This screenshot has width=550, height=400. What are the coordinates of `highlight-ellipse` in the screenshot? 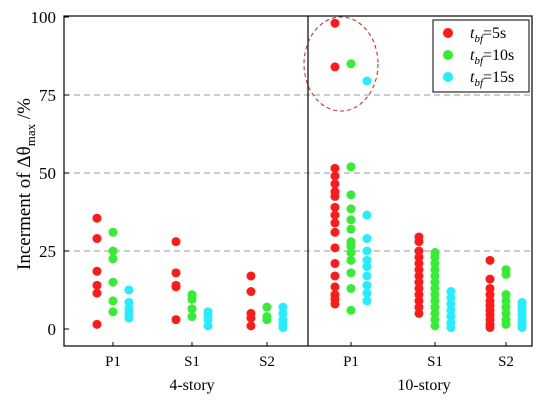 It's located at (341, 64).